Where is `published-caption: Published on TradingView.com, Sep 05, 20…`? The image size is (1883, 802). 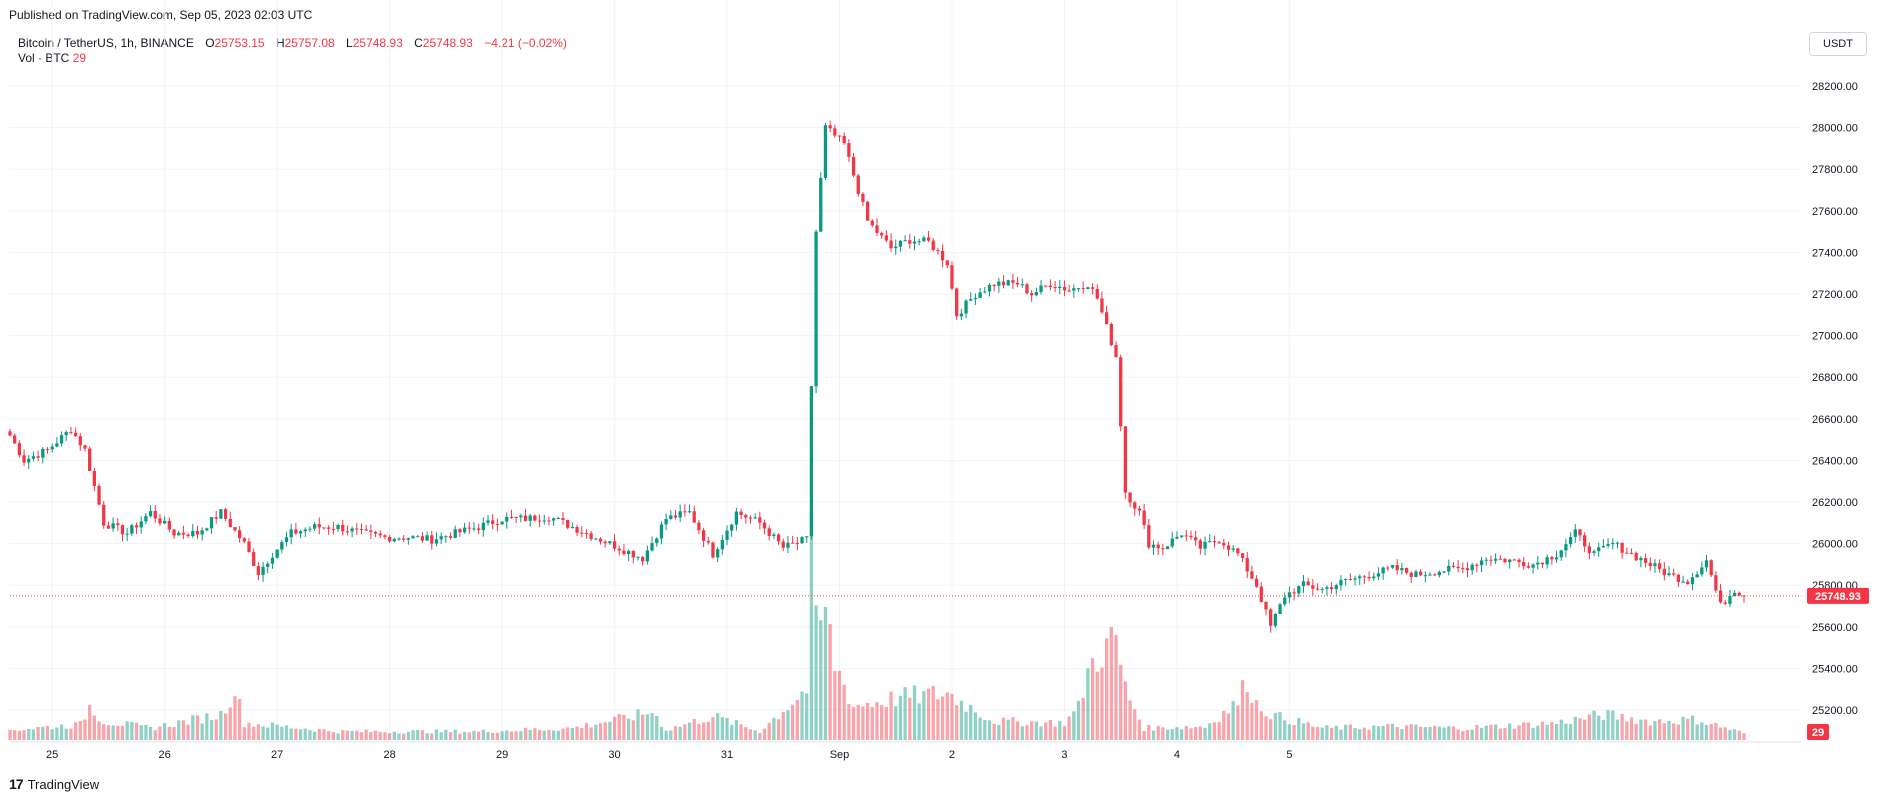
published-caption: Published on TradingView.com, Sep 05, 20… is located at coordinates (161, 15).